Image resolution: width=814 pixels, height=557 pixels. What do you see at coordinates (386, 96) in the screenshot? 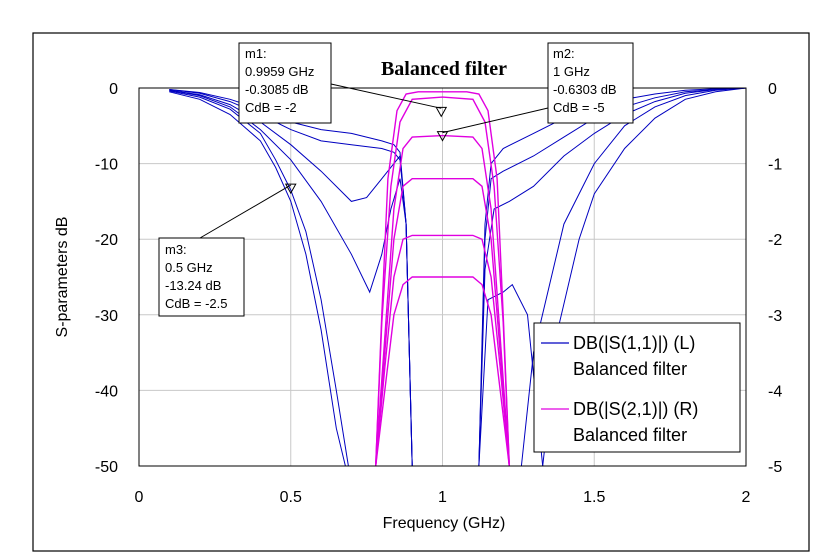
I see `marker-m1-leader` at bounding box center [386, 96].